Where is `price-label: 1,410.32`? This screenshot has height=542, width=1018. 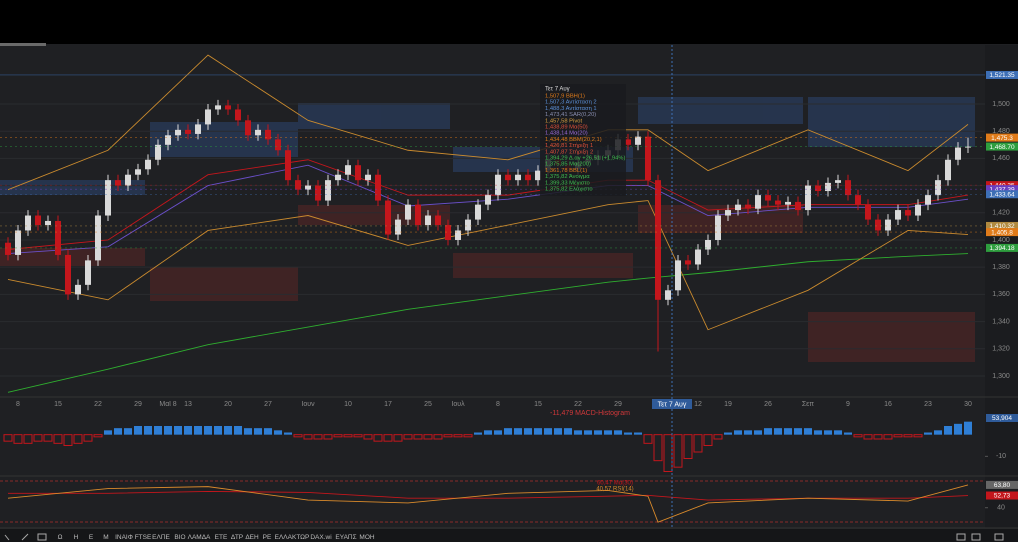
price-label: 1,410.32 is located at coordinates (1002, 226).